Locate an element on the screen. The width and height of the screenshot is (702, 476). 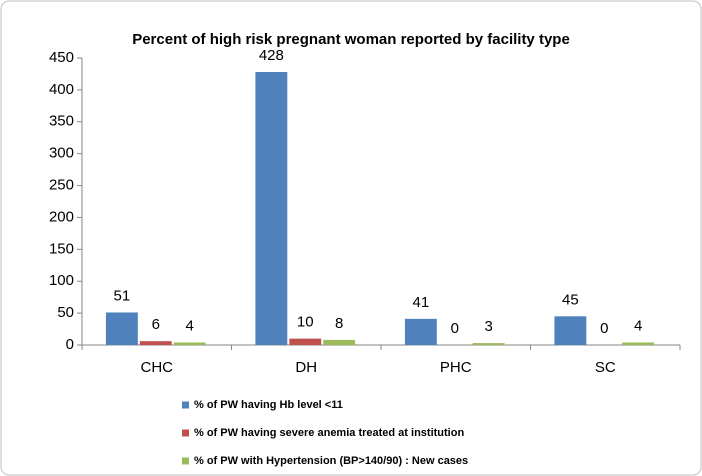
y-tick-label: 450 is located at coordinates (61, 57).